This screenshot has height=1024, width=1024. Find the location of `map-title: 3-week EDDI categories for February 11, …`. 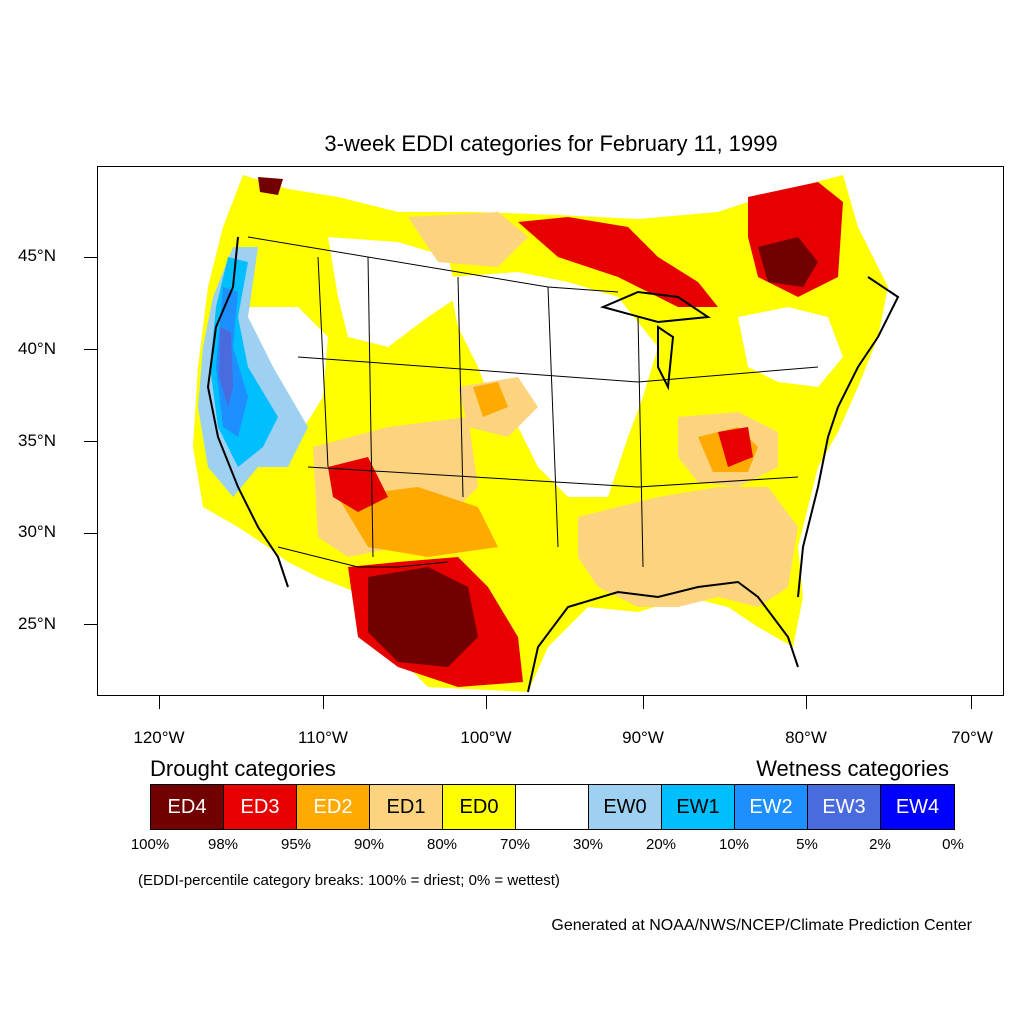

map-title: 3-week EDDI categories for February 11, … is located at coordinates (551, 143).